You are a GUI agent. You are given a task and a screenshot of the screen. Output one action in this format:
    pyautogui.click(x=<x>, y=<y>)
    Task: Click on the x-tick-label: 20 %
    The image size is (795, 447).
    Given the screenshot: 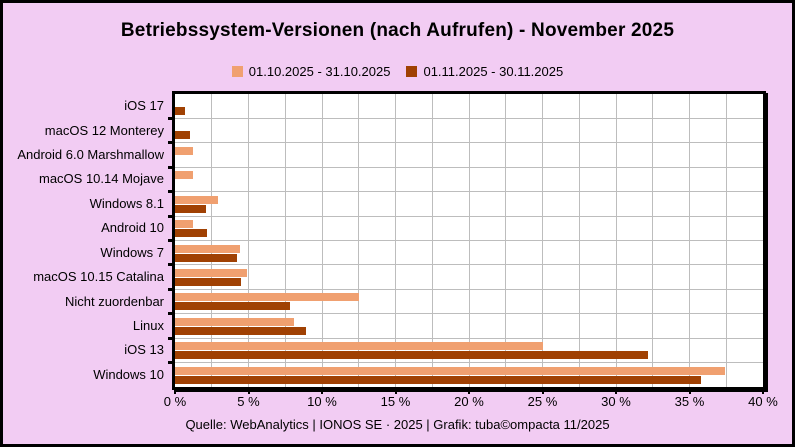 What is the action you would take?
    pyautogui.click(x=469, y=401)
    